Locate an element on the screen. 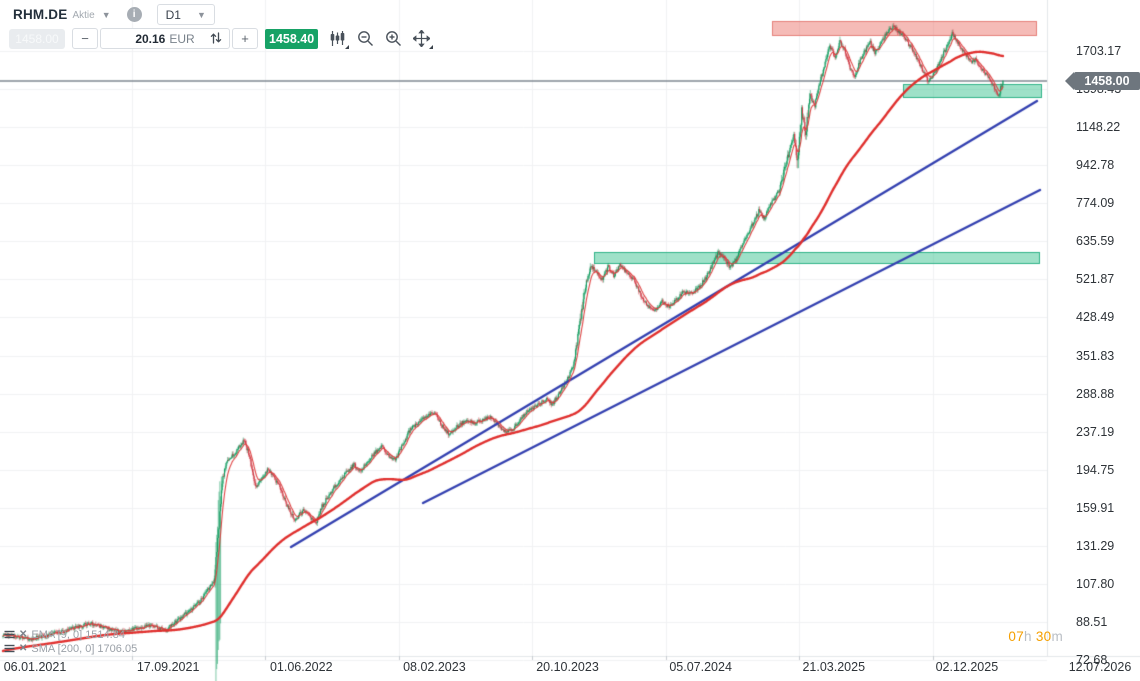 This screenshot has width=1140, height=681. chart-type-button is located at coordinates (339, 39).